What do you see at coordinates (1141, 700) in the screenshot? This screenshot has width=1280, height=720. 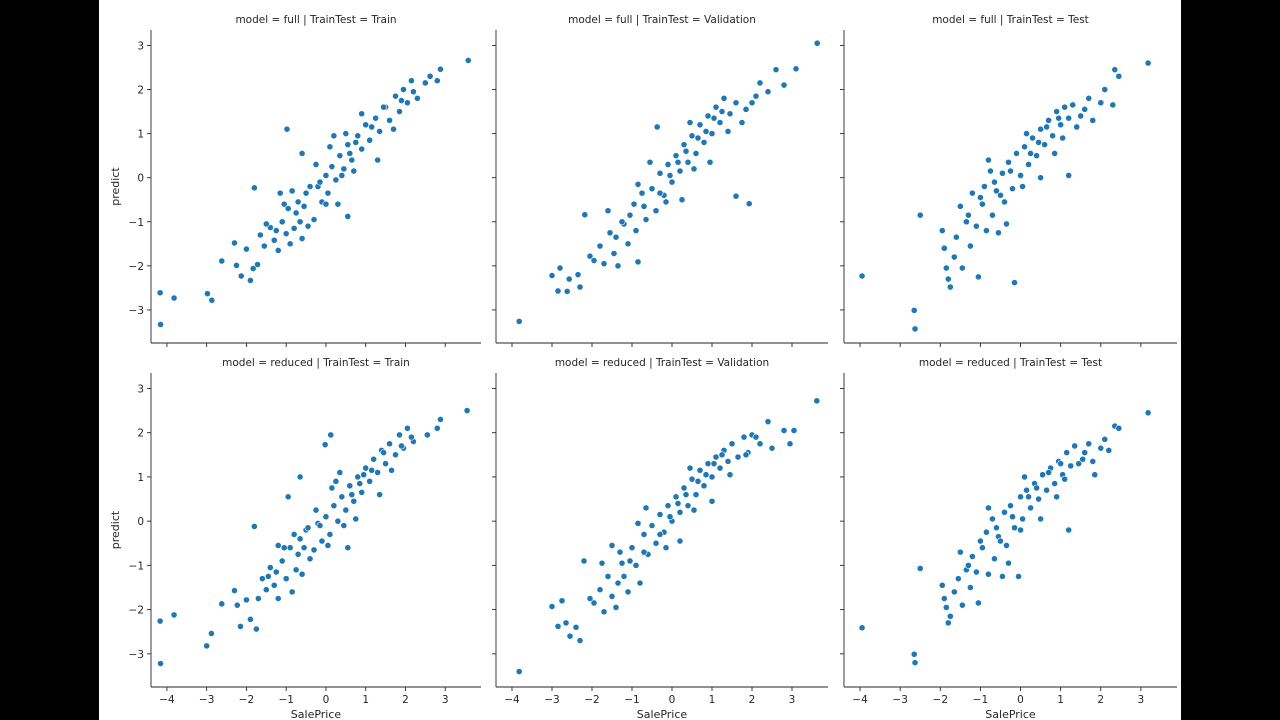 I see `x-tick-label: 3` at bounding box center [1141, 700].